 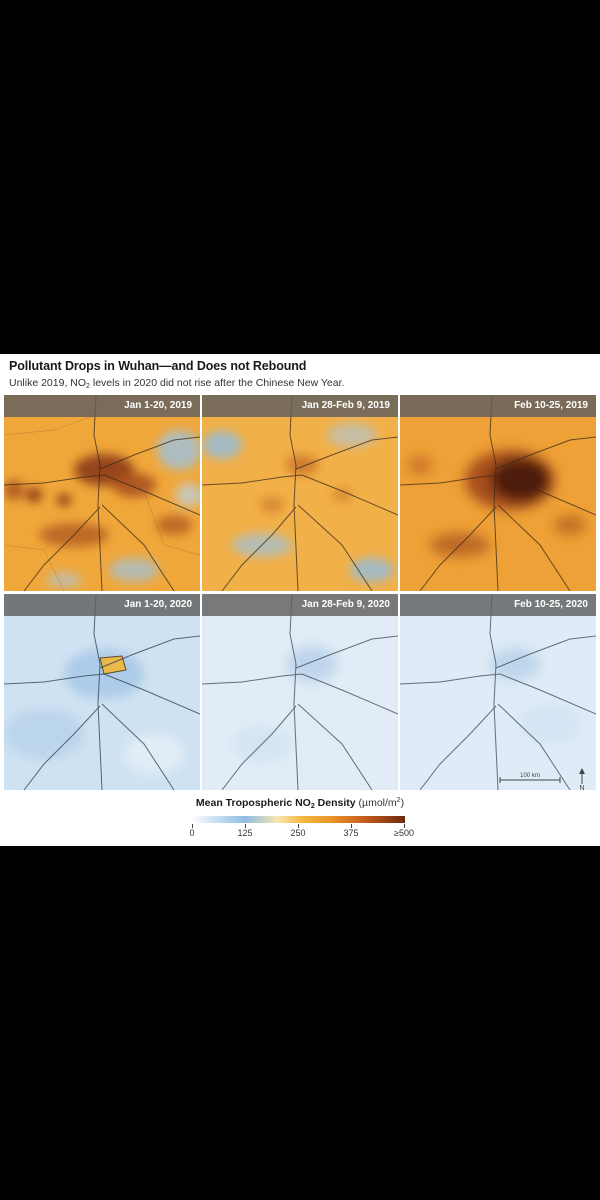 I want to click on map-panel-jan28-feb9-2019: Jan 28-Feb 9, 2019, so click(x=300, y=493).